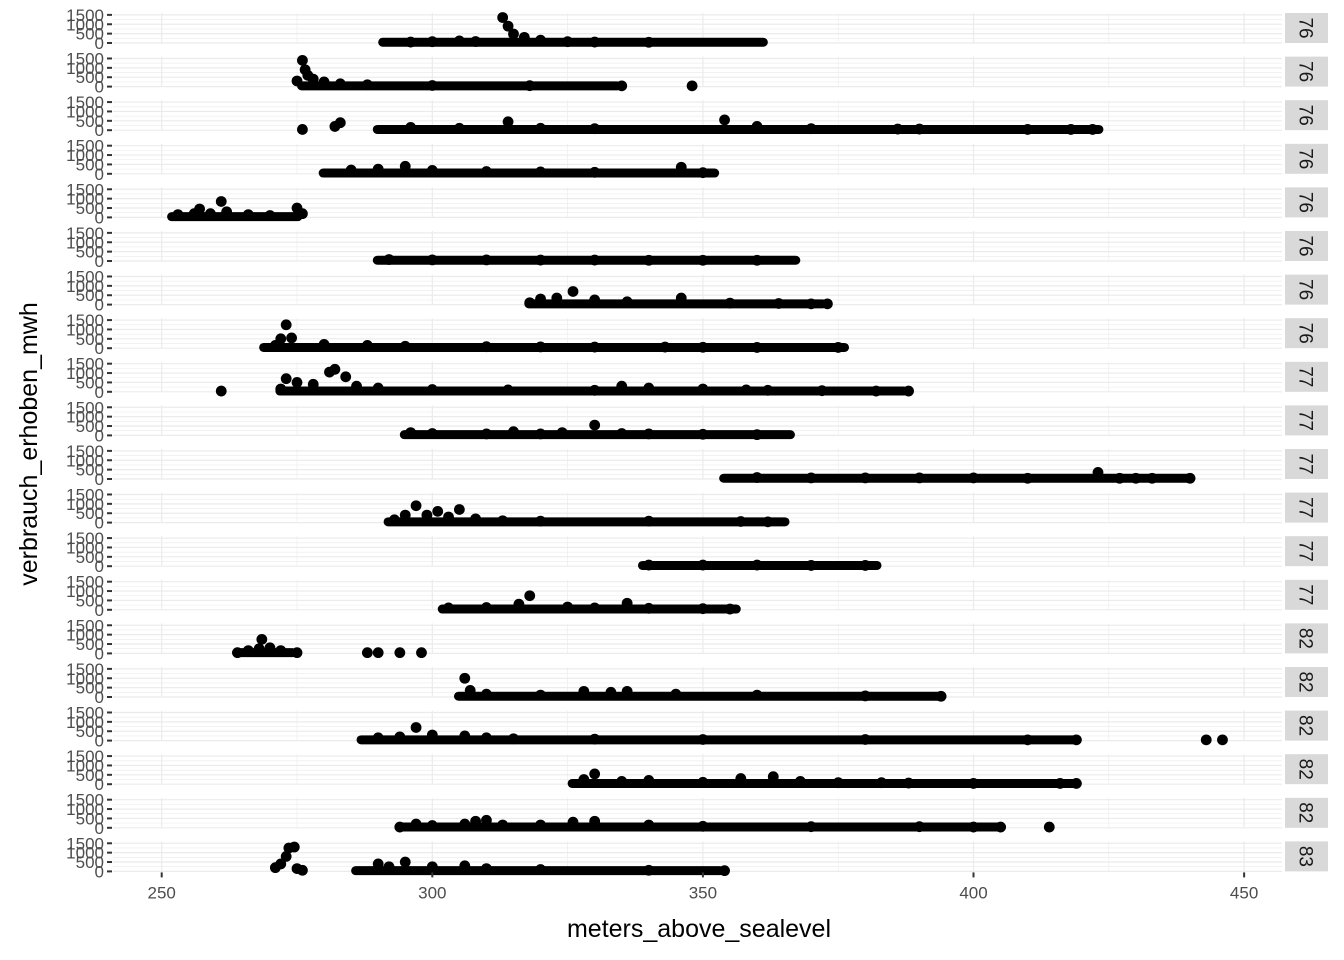 The height and width of the screenshot is (960, 1344). Describe the element at coordinates (1306, 442) in the screenshot. I see `strips-layer: 76 76 76 76 76 76 76 76 77 77 77 77 77 77 82 82 82 82 82 83` at that location.